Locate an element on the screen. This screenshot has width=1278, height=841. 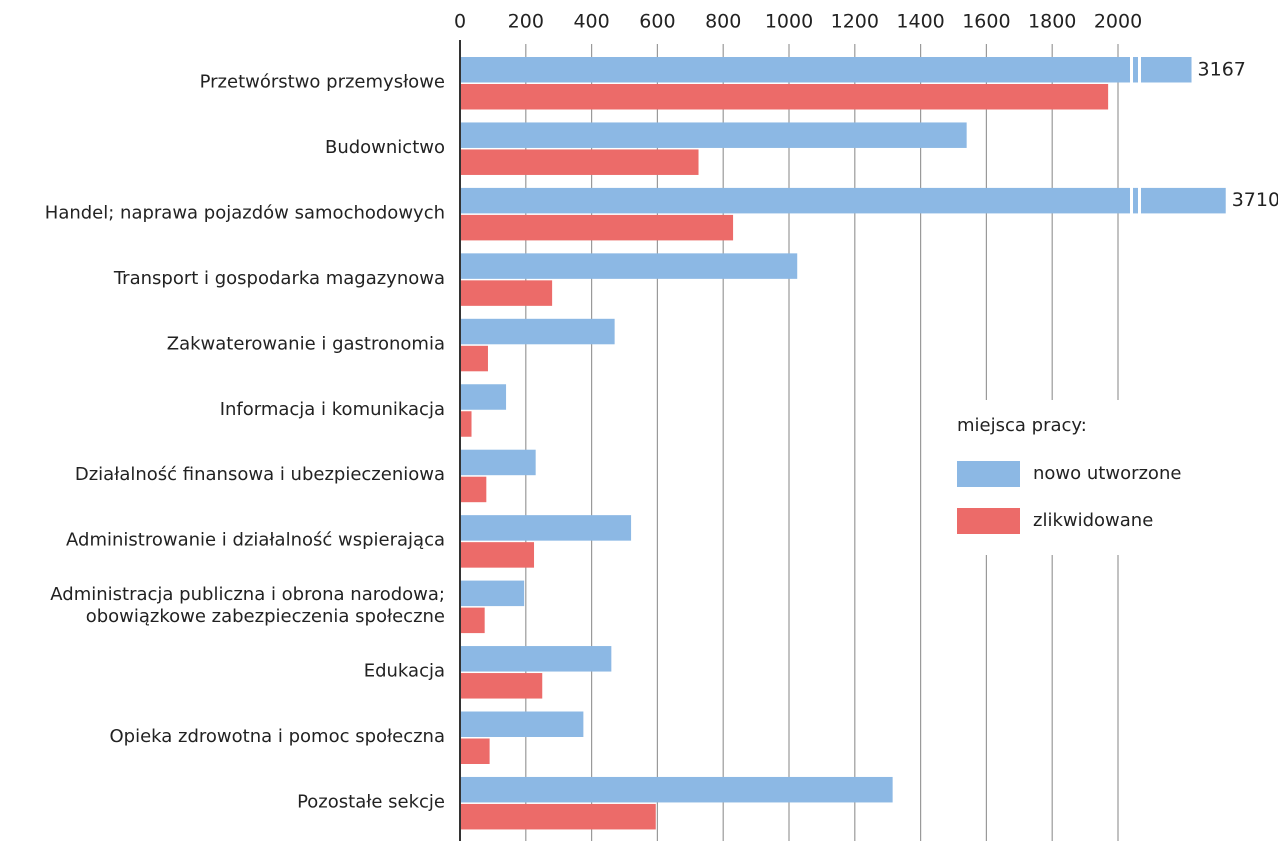
category-label: Informacja i komunikacja is located at coordinates (332, 409).